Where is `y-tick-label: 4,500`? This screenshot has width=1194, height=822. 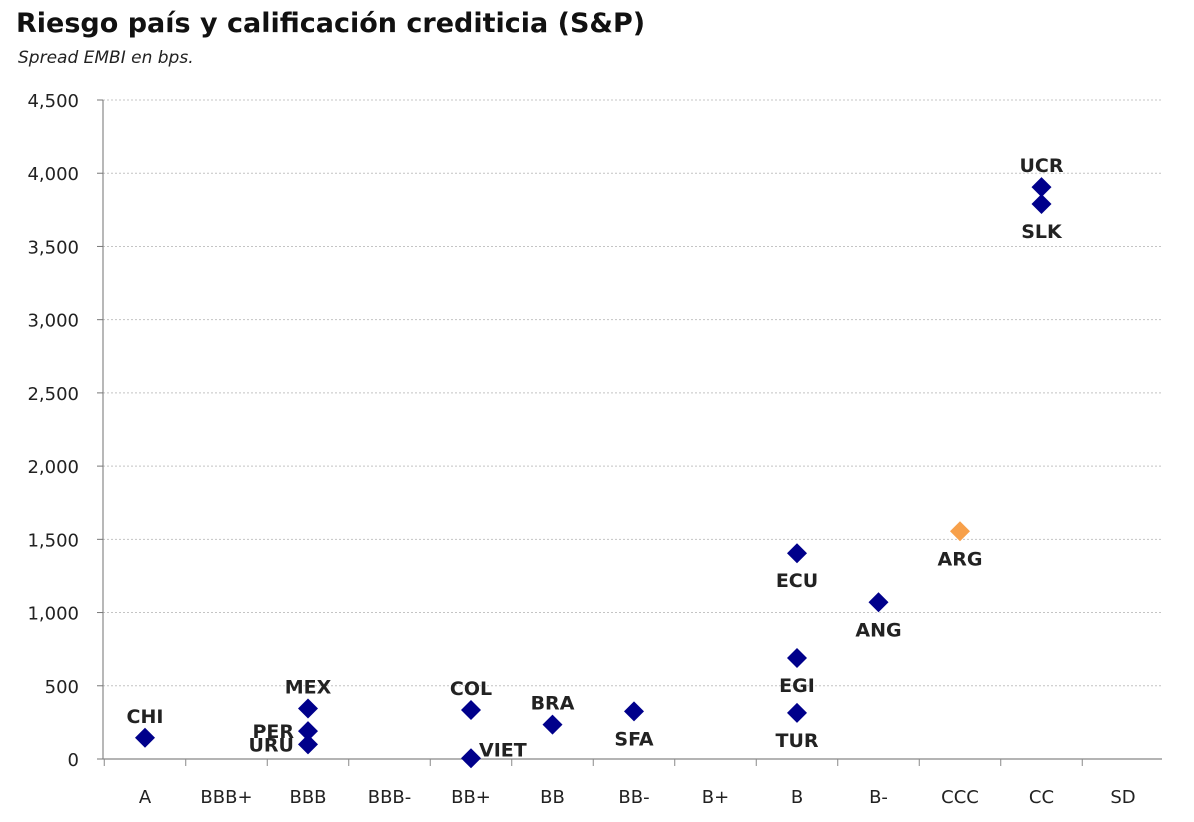 y-tick-label: 4,500 is located at coordinates (53, 101).